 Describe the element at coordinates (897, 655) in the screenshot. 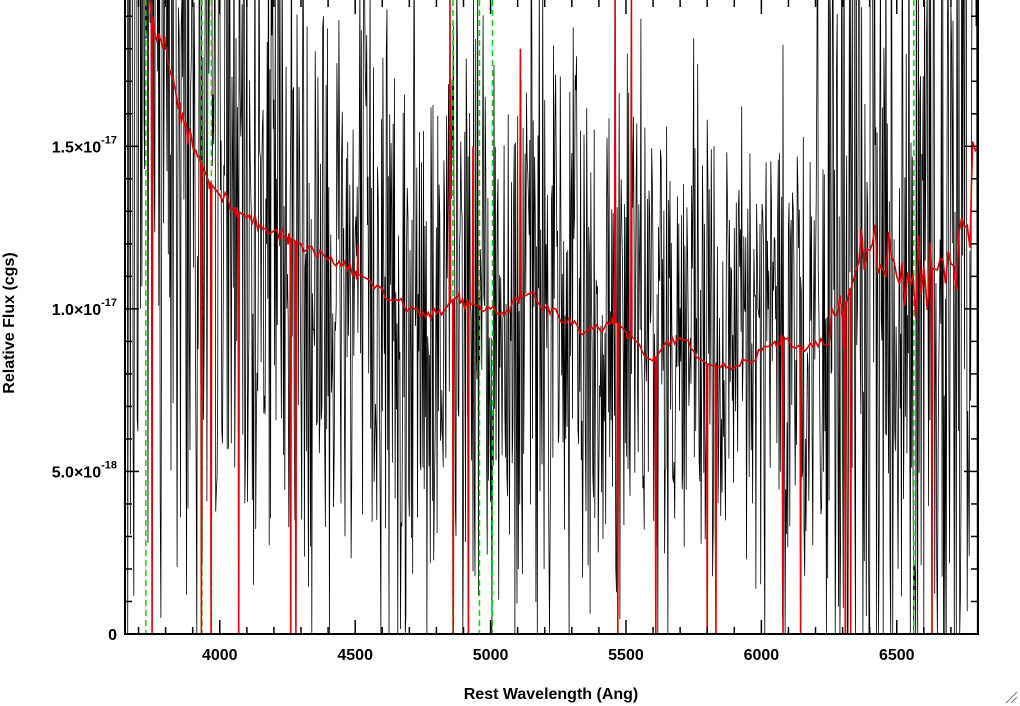

I see `x-tick-label: 6500` at that location.